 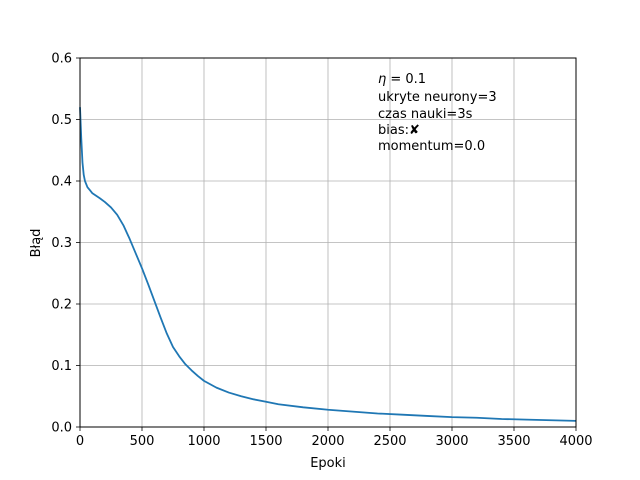 I want to click on x-tick-label: 0, so click(x=80, y=441).